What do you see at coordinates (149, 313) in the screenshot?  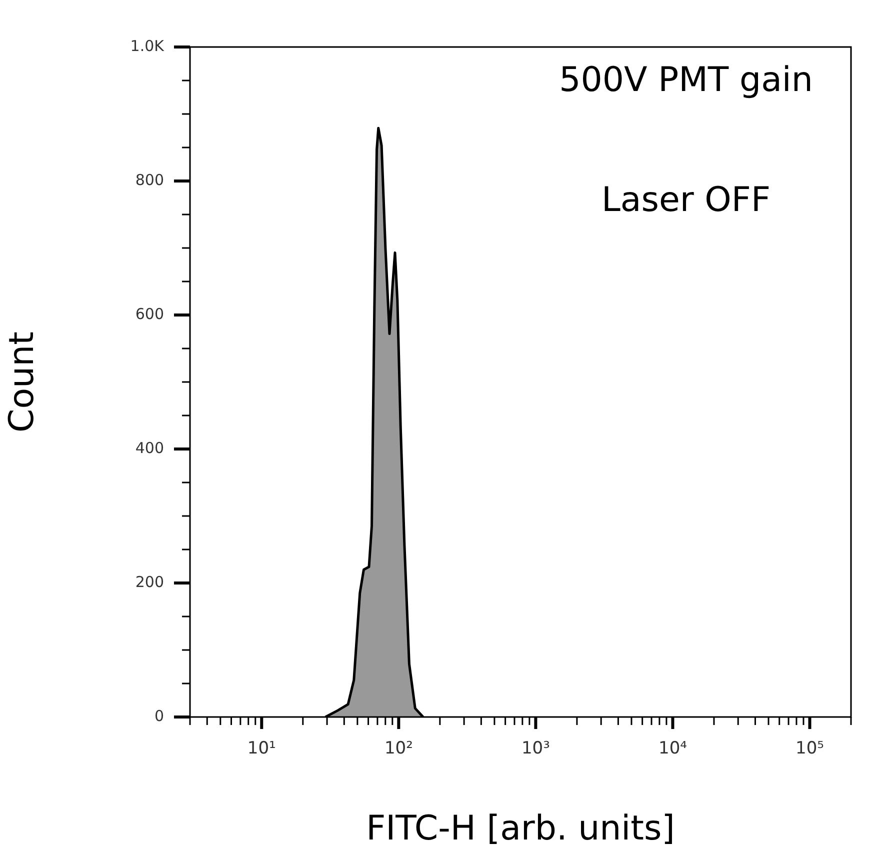 I see `y-tick-label: 600` at bounding box center [149, 313].